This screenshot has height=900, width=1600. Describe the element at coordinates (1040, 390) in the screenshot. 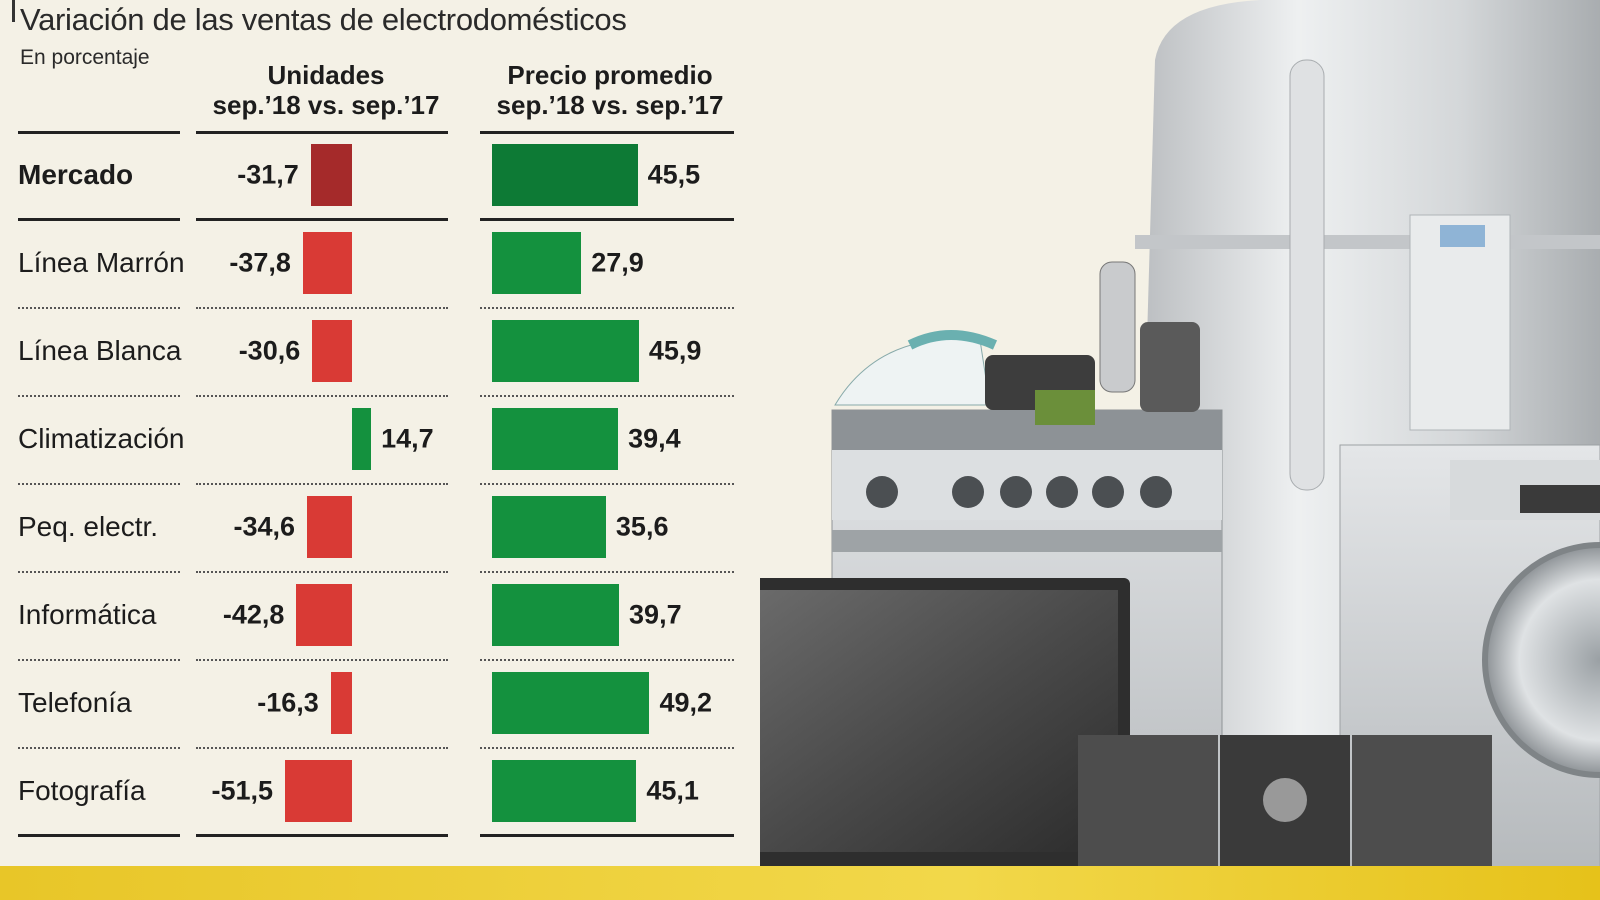

I see `camcorder-icon` at that location.